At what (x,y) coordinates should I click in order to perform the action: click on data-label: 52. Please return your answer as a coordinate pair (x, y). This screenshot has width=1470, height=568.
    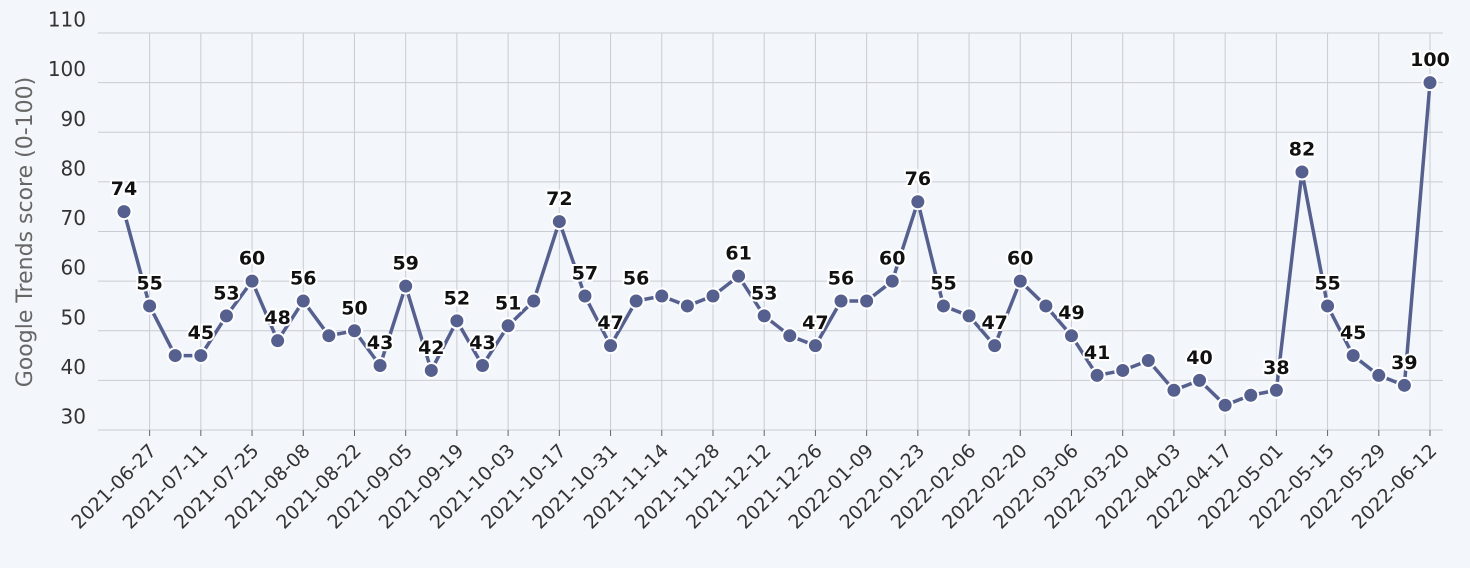
    Looking at the image, I should click on (457, 298).